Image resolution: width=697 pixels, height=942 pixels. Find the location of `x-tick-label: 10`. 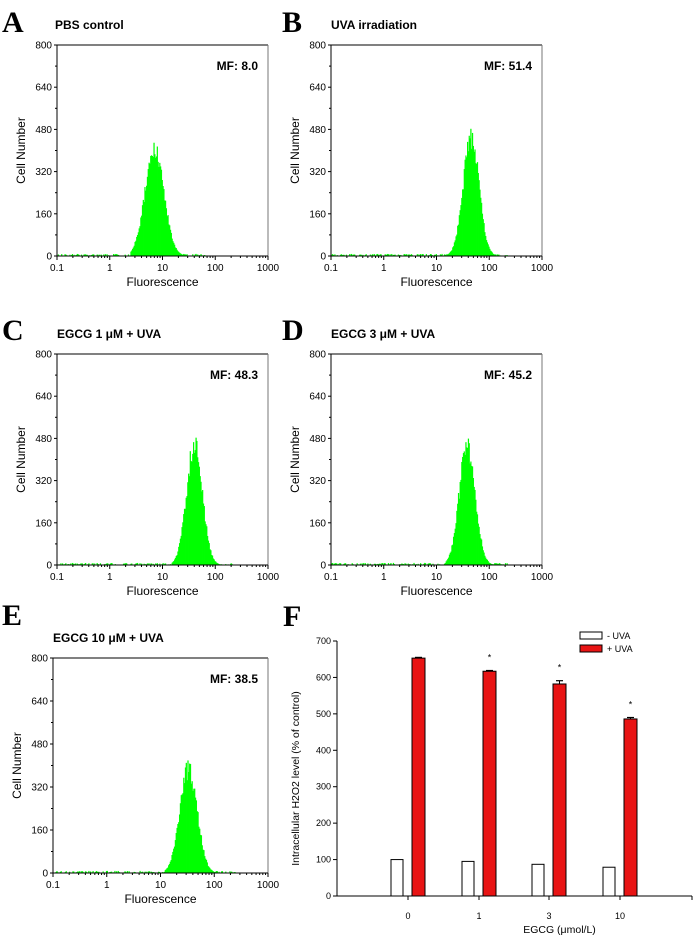

x-tick-label: 10 is located at coordinates (620, 916).